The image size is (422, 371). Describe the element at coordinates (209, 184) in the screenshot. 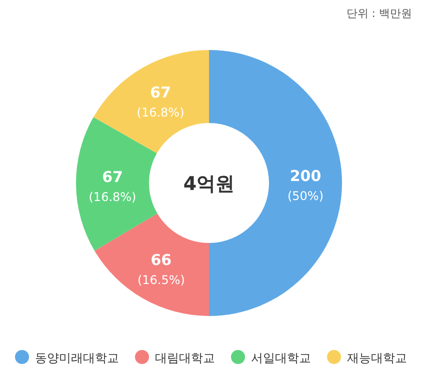

I see `text: 4억원` at that location.